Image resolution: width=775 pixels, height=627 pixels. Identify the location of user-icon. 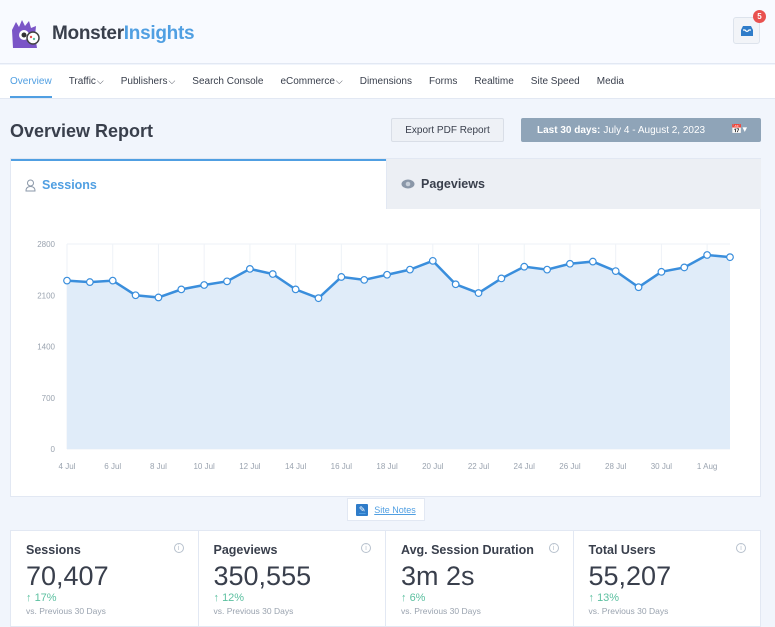
(30, 185).